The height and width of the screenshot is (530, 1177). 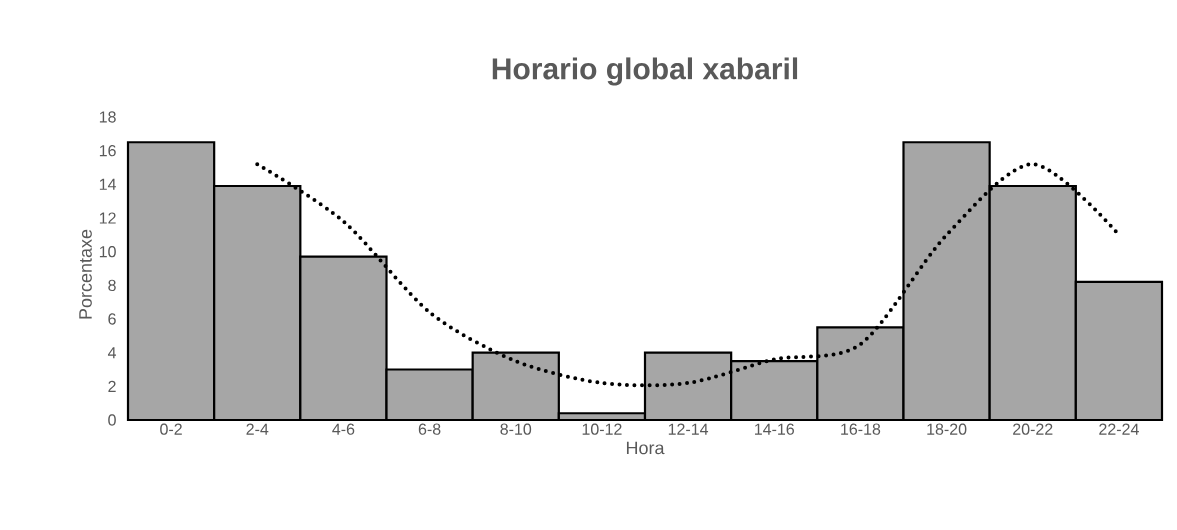 What do you see at coordinates (257, 429) in the screenshot?
I see `x-tick-label: 2-4` at bounding box center [257, 429].